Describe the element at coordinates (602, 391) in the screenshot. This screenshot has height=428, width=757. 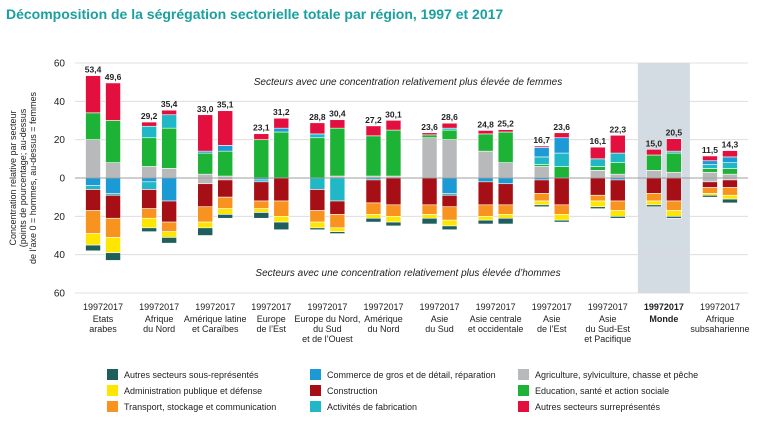
I see `legend-label-edu: Education, santé et action sociale` at that location.